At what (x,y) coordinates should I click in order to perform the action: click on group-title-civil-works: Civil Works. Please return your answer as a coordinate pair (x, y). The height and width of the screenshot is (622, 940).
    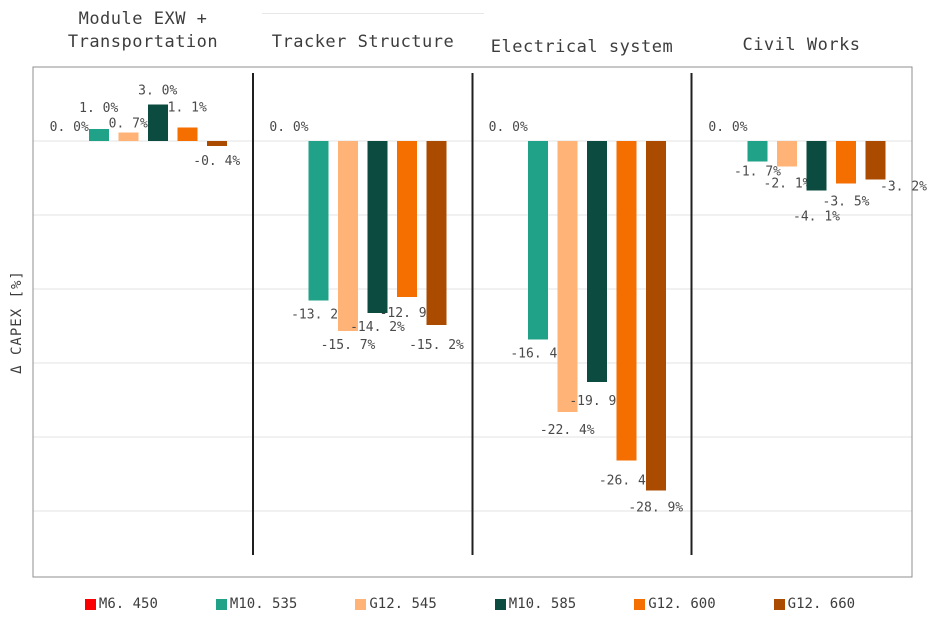
    Looking at the image, I should click on (801, 45).